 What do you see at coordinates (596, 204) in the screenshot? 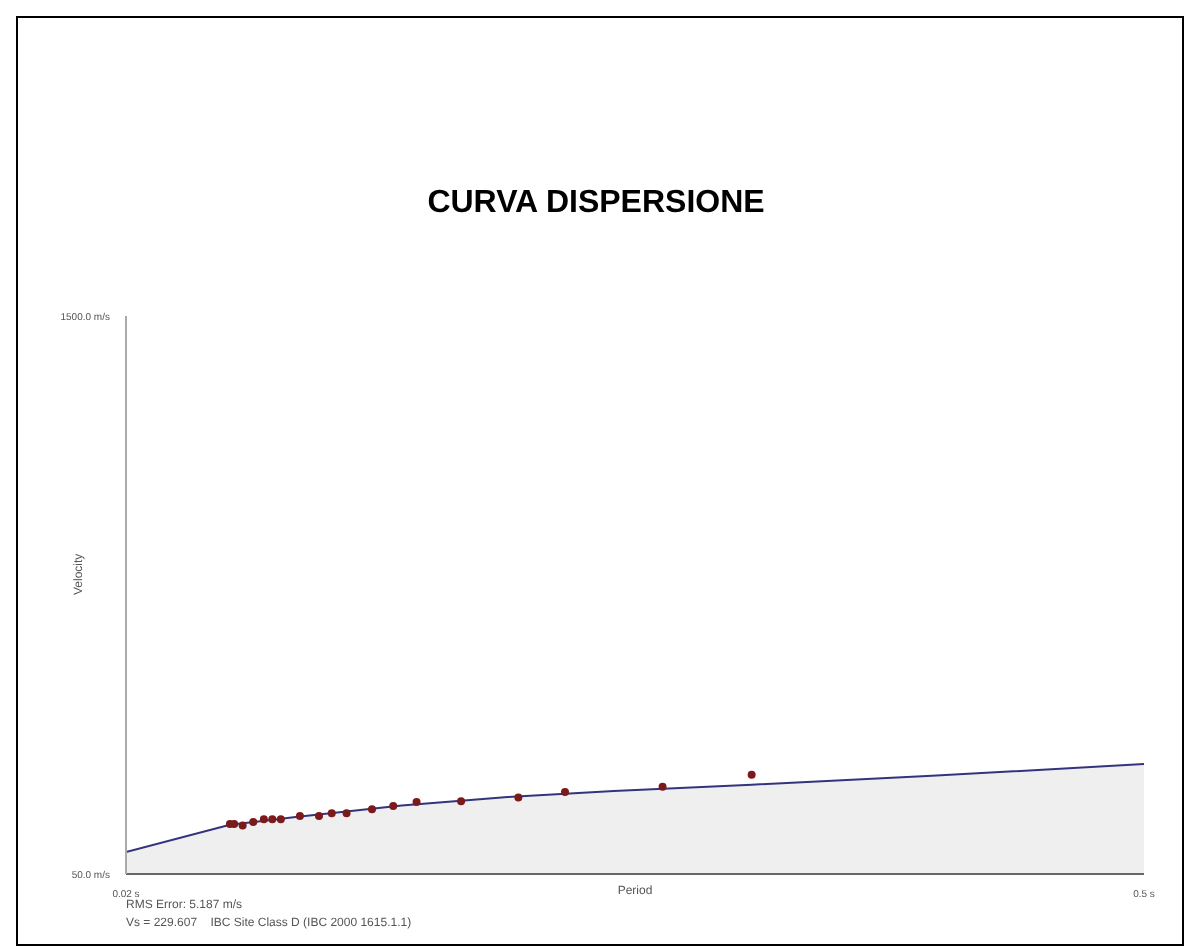
I see `chart-title: CURVA DISPERSIONE` at bounding box center [596, 204].